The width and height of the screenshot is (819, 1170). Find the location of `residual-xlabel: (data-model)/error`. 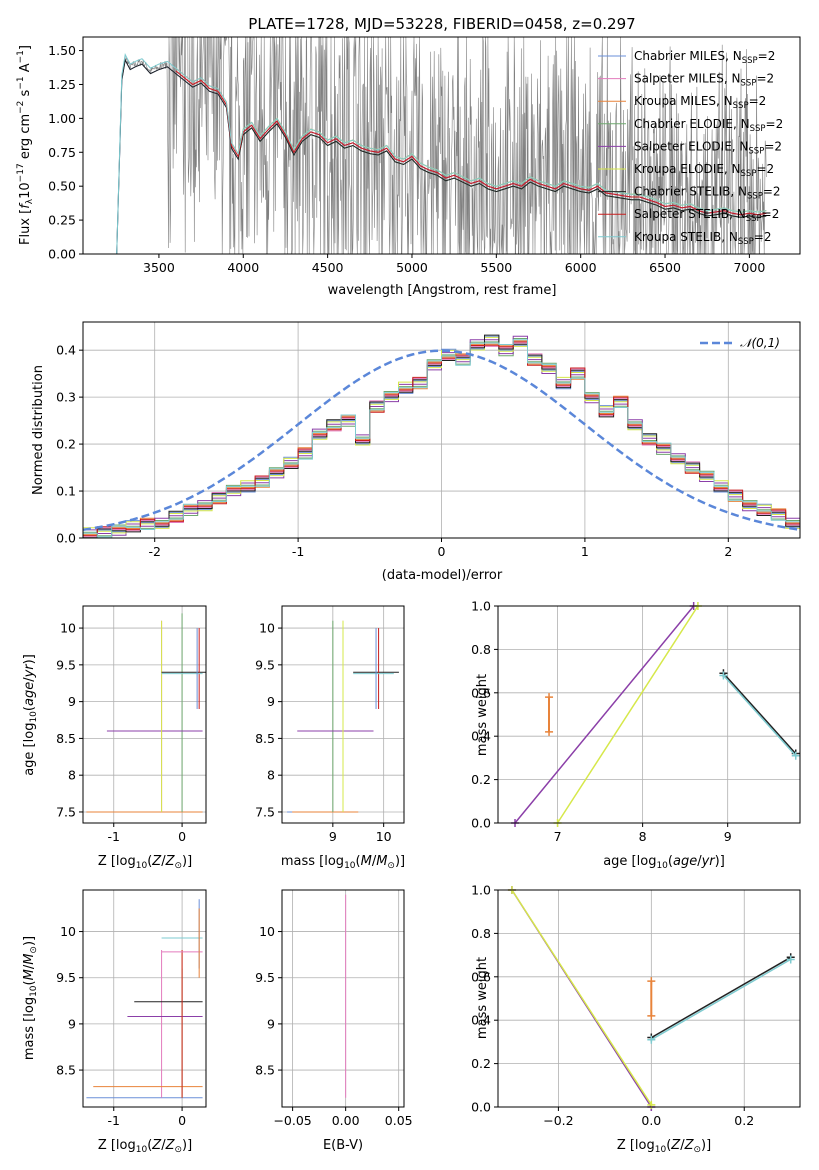

residual-xlabel: (data-model)/error is located at coordinates (442, 575).